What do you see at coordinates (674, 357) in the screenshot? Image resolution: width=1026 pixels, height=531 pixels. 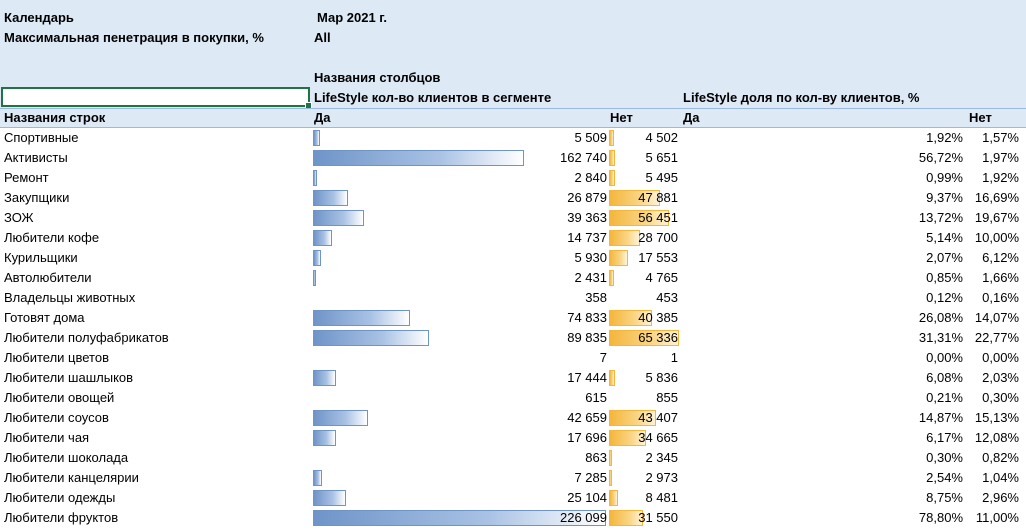 I see `no-count-cell: 1` at bounding box center [674, 357].